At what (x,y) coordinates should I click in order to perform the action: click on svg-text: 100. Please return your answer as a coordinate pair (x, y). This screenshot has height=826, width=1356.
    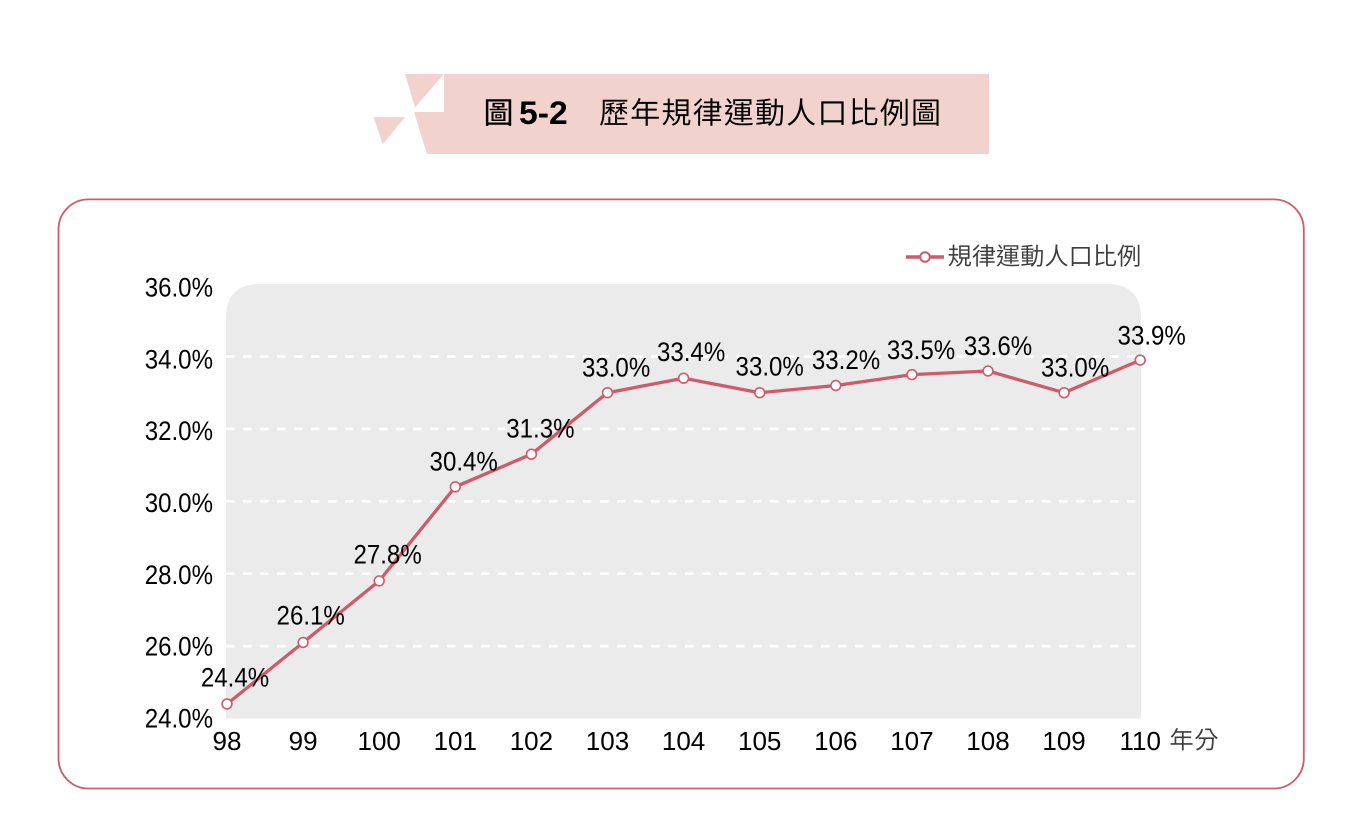
    Looking at the image, I should click on (379, 741).